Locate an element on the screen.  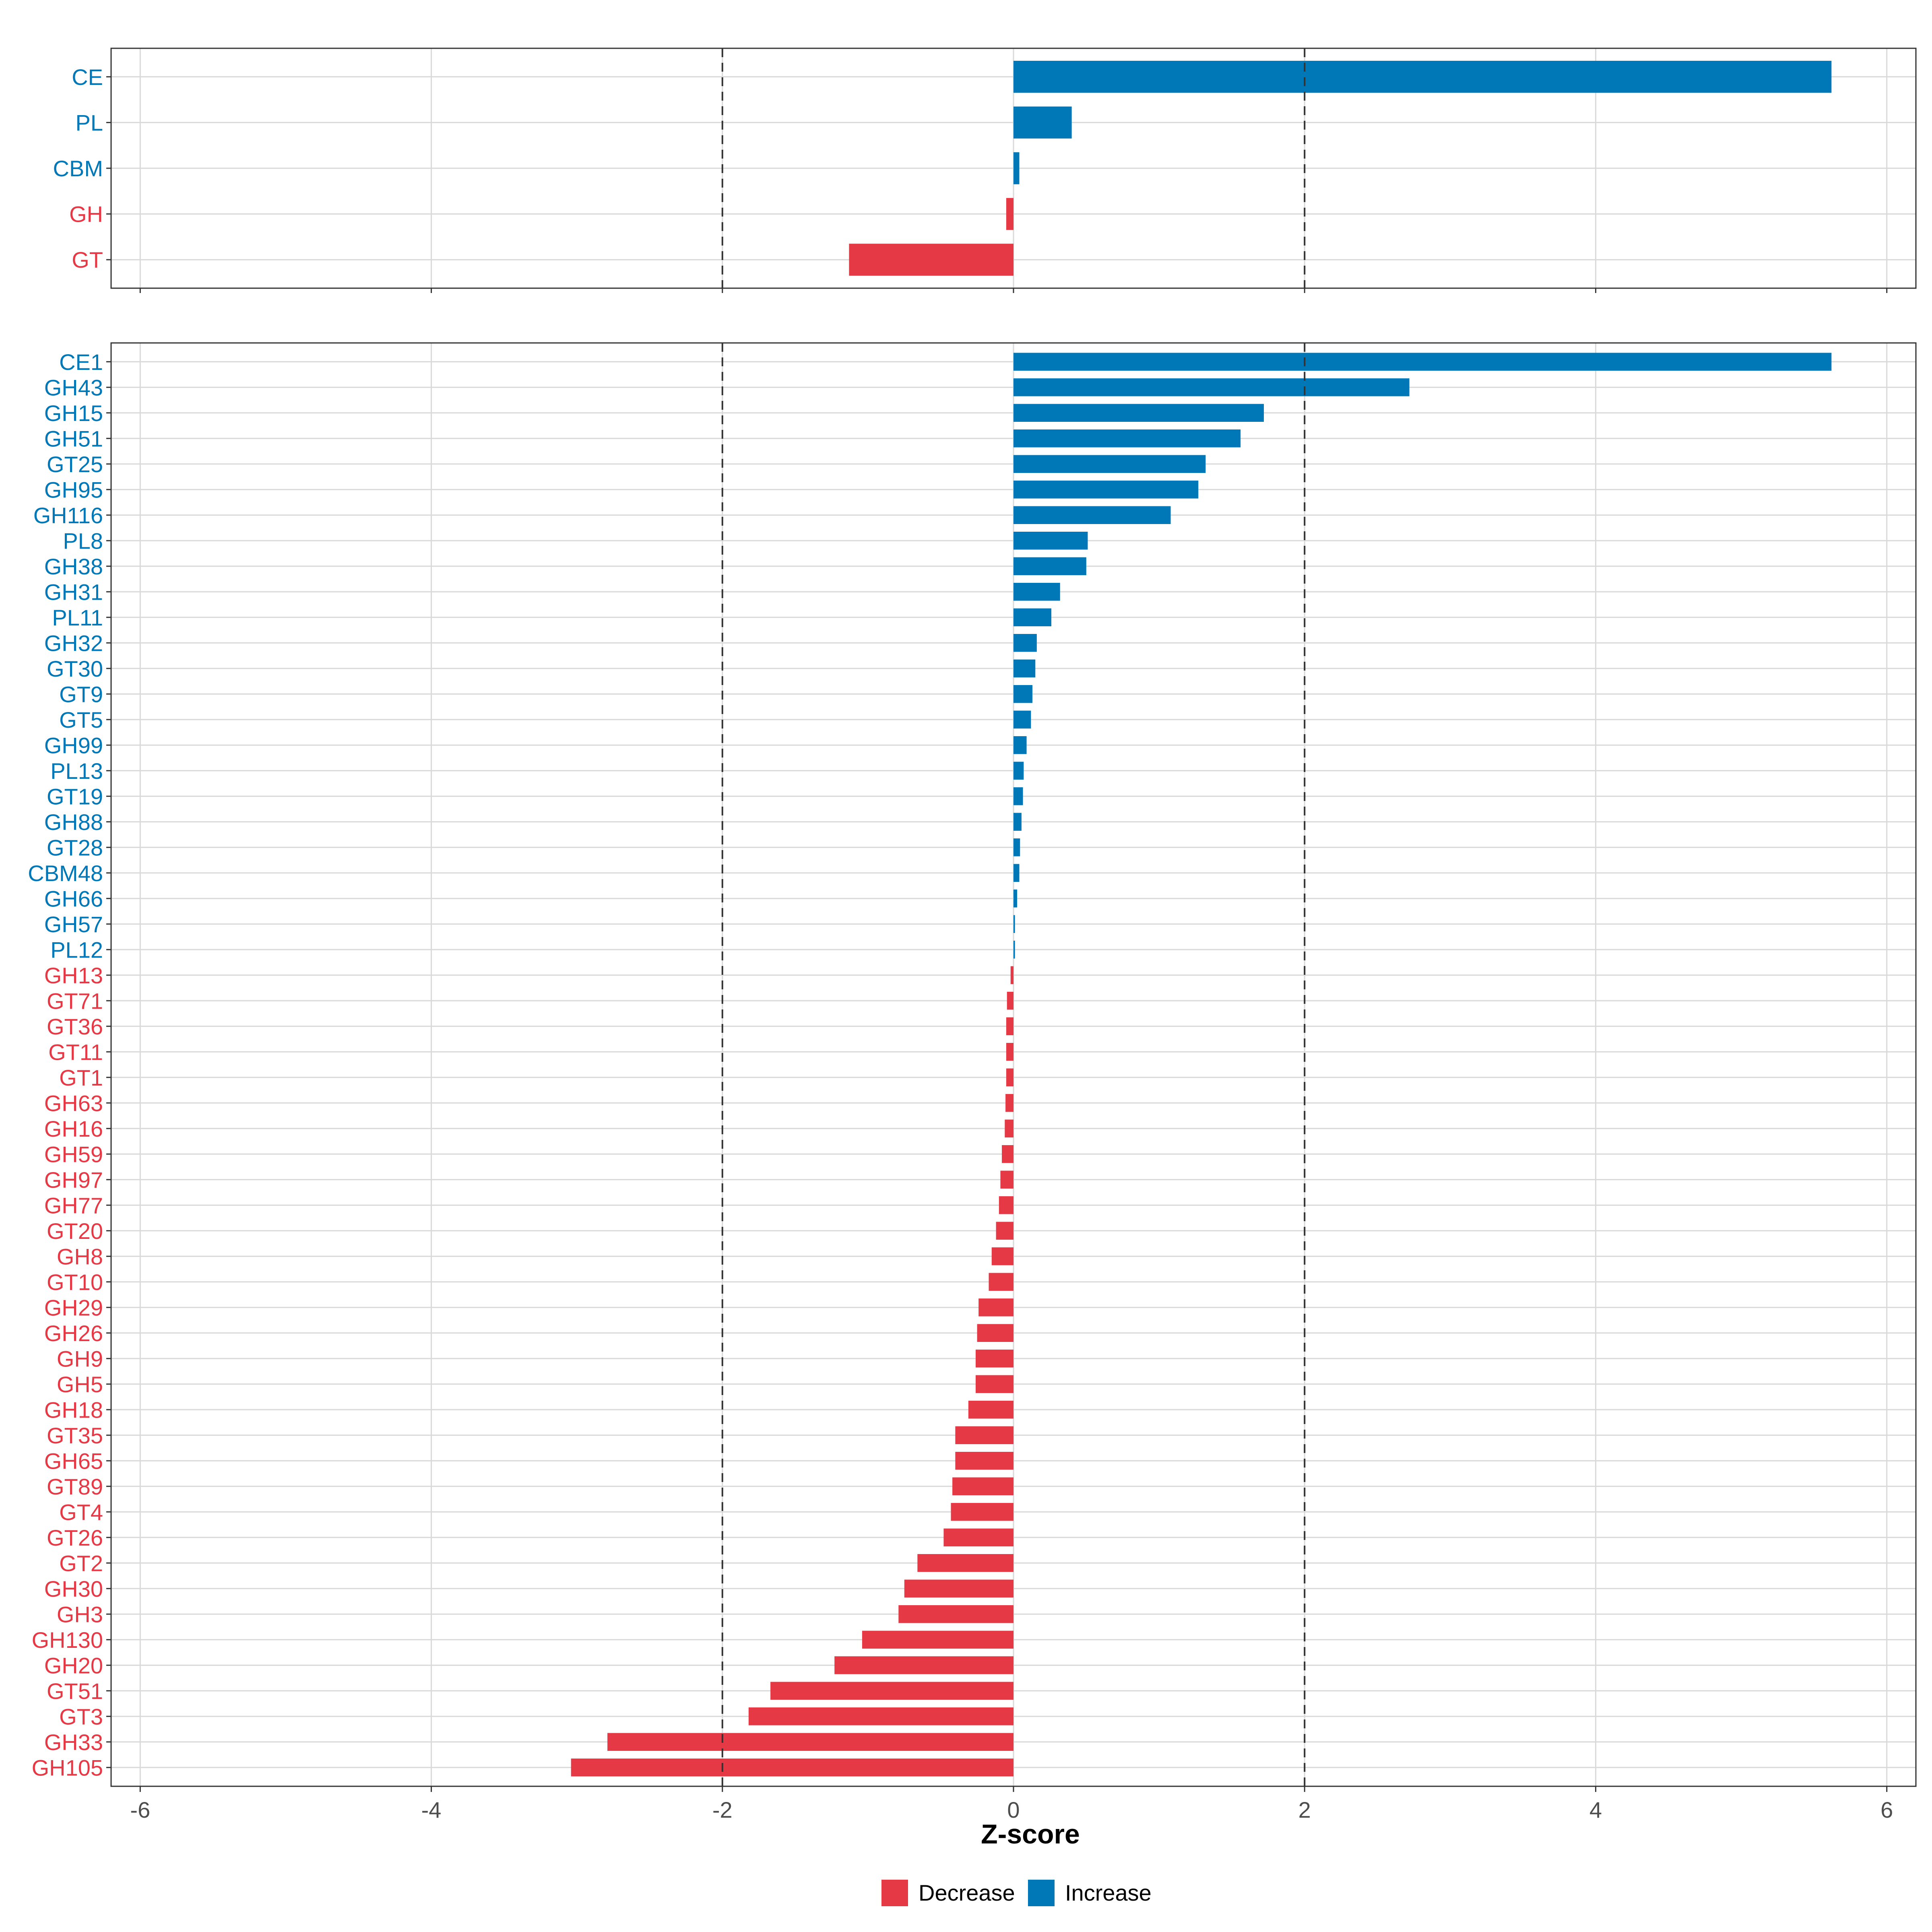
category-label: GT4 is located at coordinates (81, 1512).